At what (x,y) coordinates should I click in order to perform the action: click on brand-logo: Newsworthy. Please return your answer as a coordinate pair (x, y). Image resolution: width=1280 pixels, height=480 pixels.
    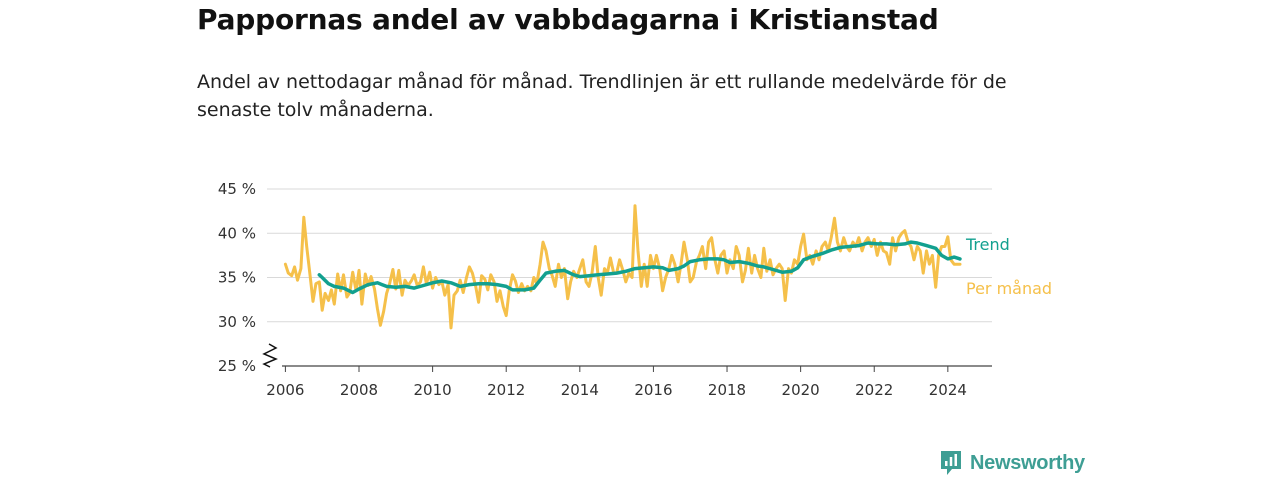
    Looking at the image, I should click on (1012, 463).